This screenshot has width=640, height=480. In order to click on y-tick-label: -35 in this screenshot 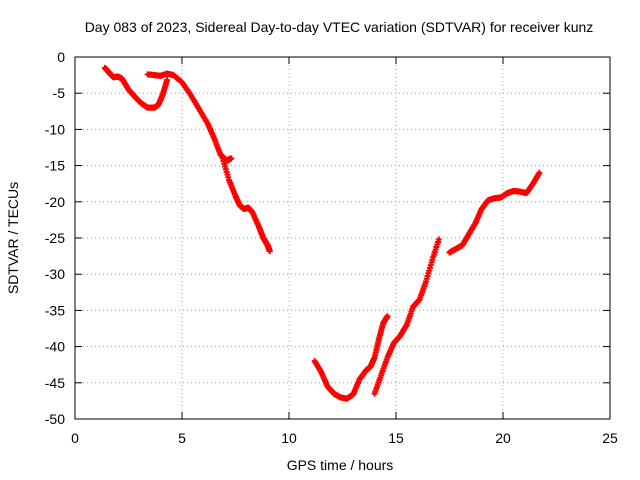, I will do `click(55, 310)`.